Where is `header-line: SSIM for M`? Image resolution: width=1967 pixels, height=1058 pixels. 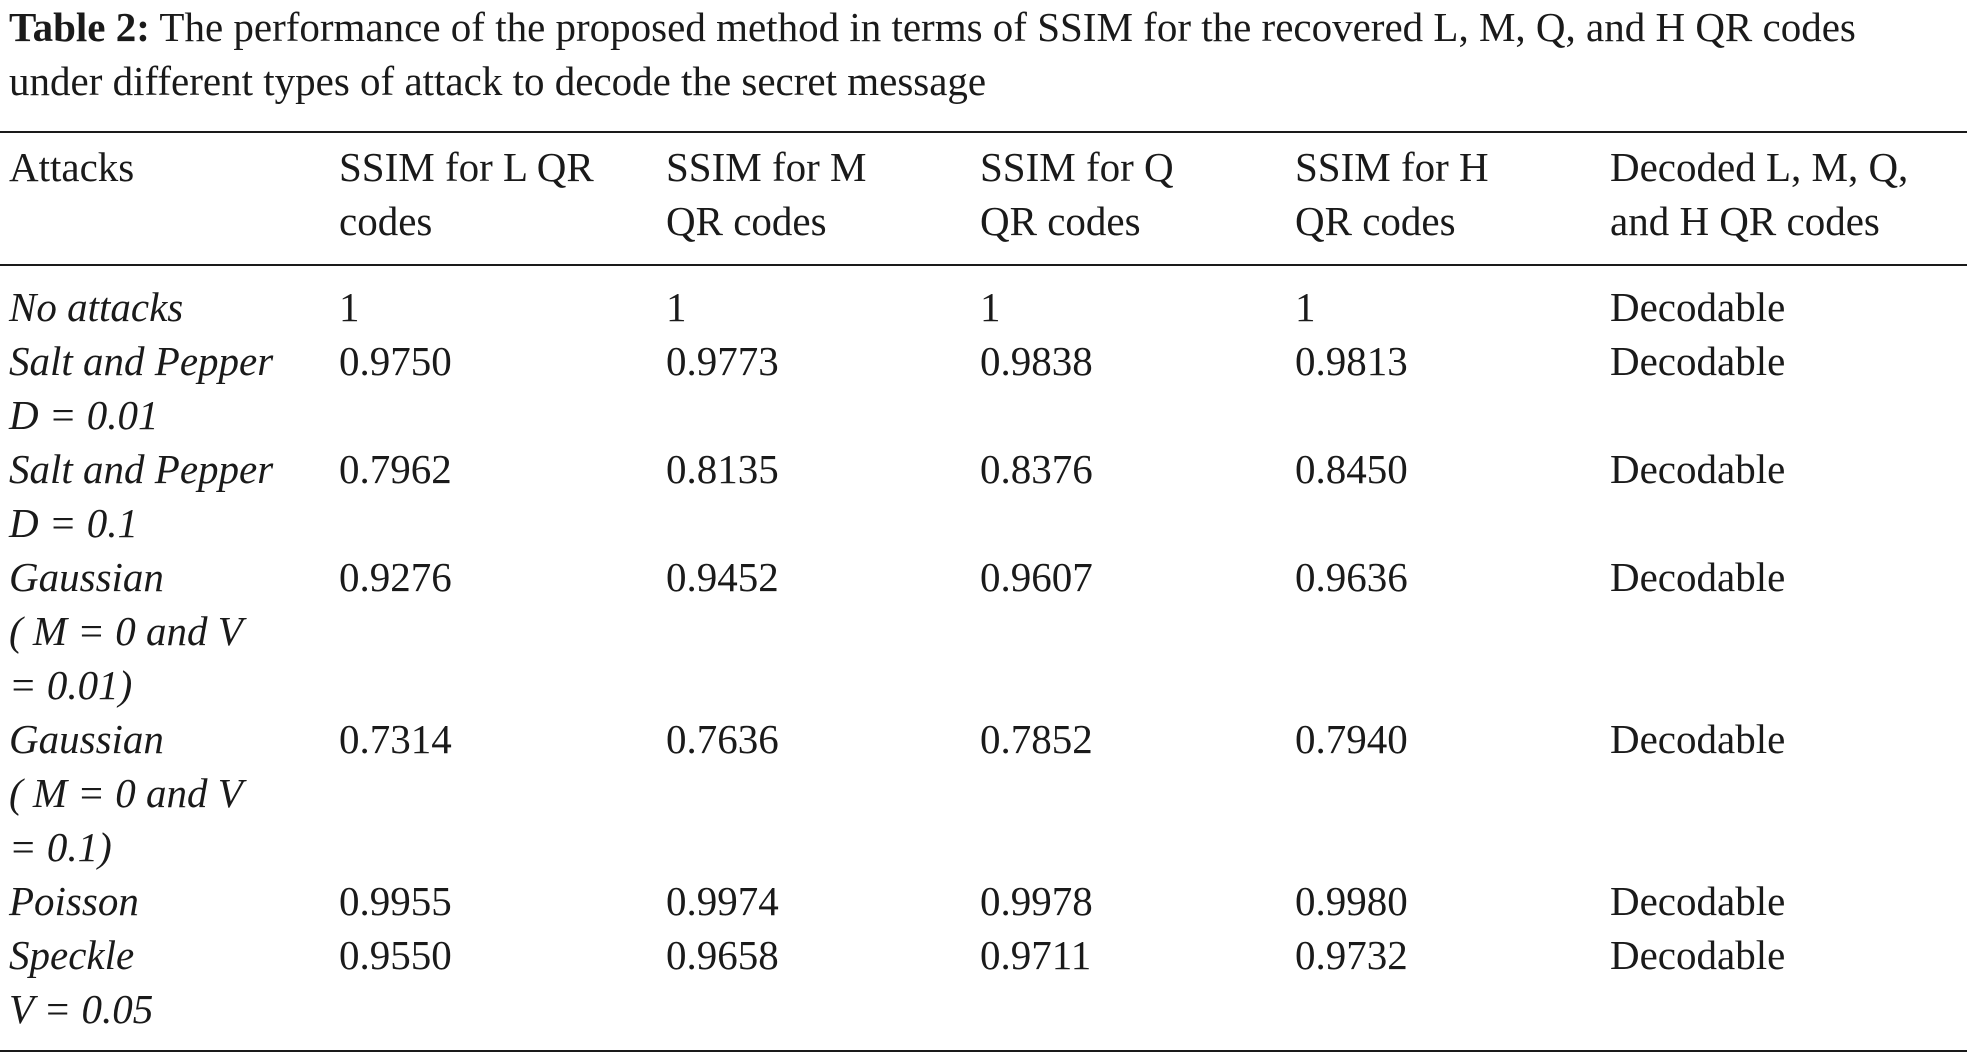
header-line: SSIM for M is located at coordinates (766, 167).